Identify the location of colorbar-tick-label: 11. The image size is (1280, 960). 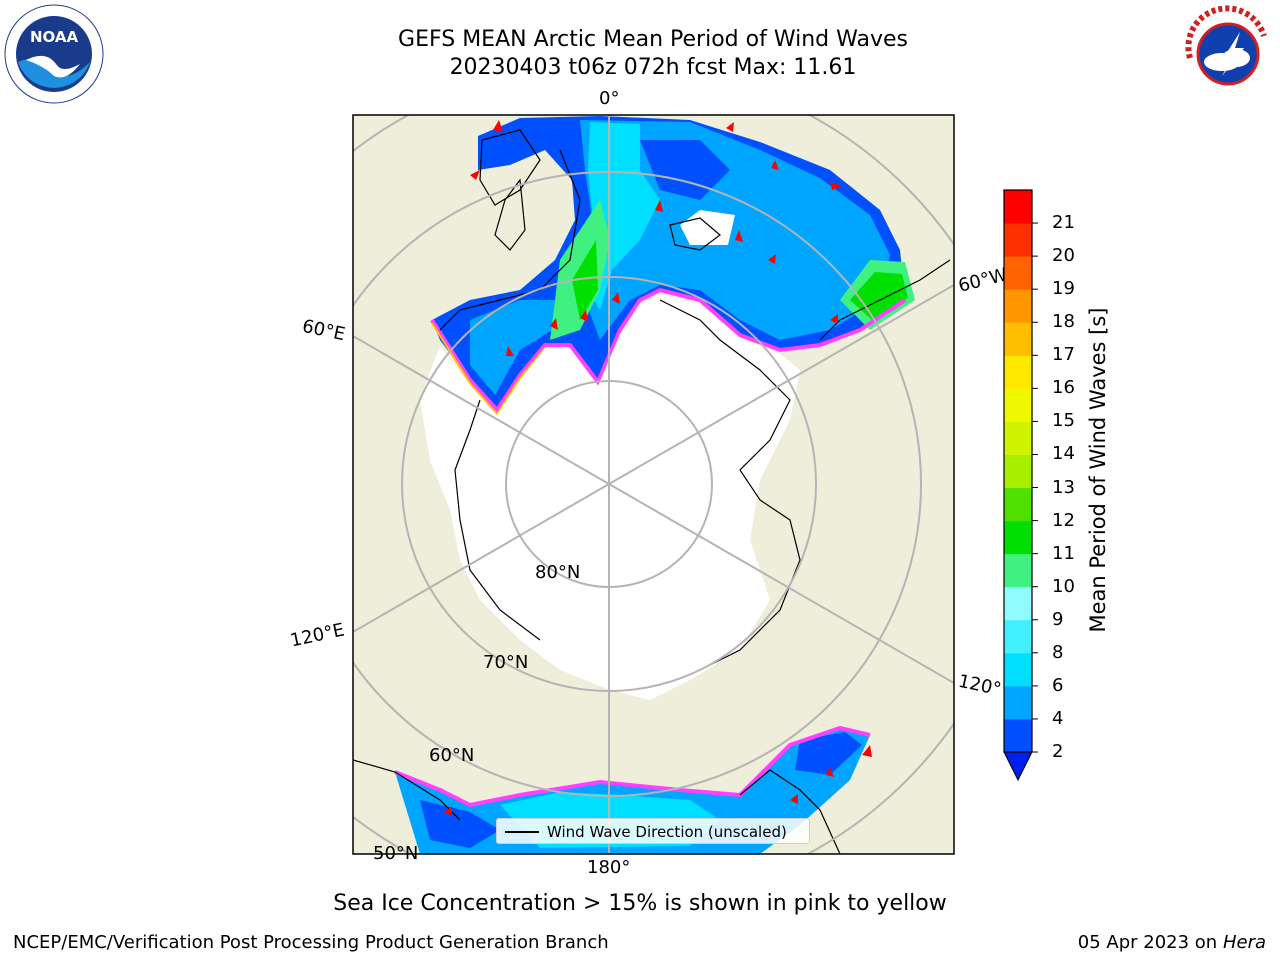
(1063, 553).